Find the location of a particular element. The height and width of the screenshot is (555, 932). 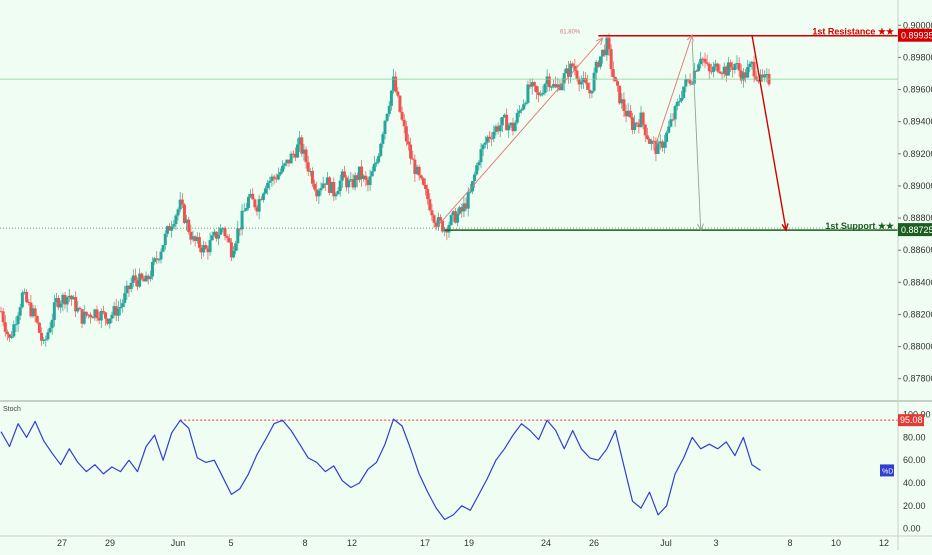

resistance-label: 1st Resistance ★★ is located at coordinates (853, 32).